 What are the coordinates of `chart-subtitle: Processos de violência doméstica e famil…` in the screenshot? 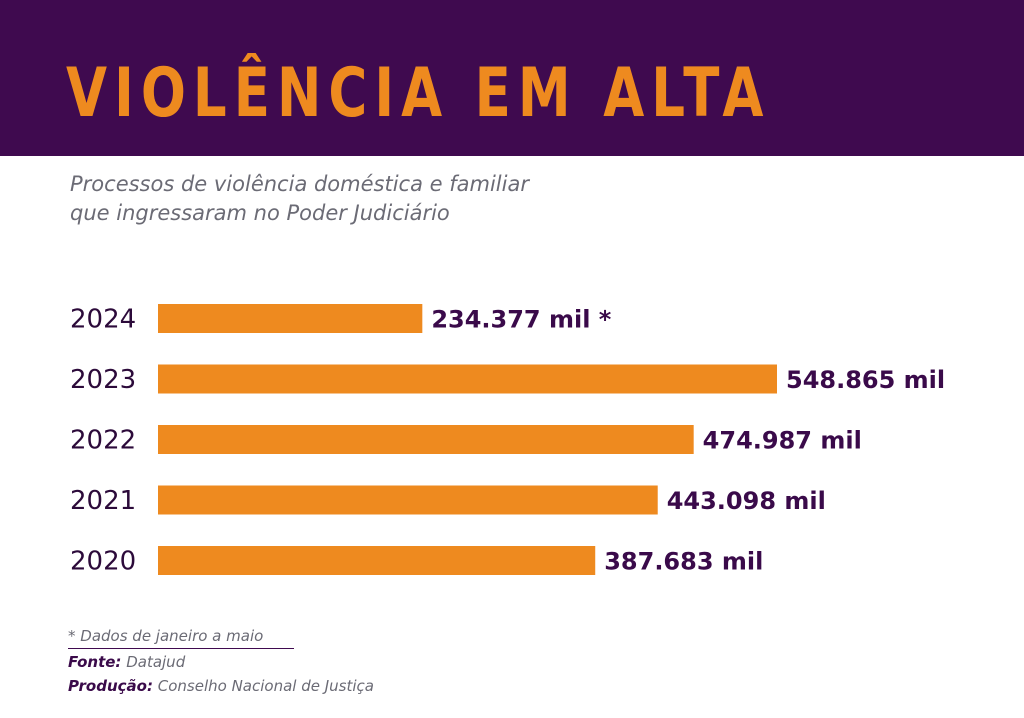 It's located at (299, 199).